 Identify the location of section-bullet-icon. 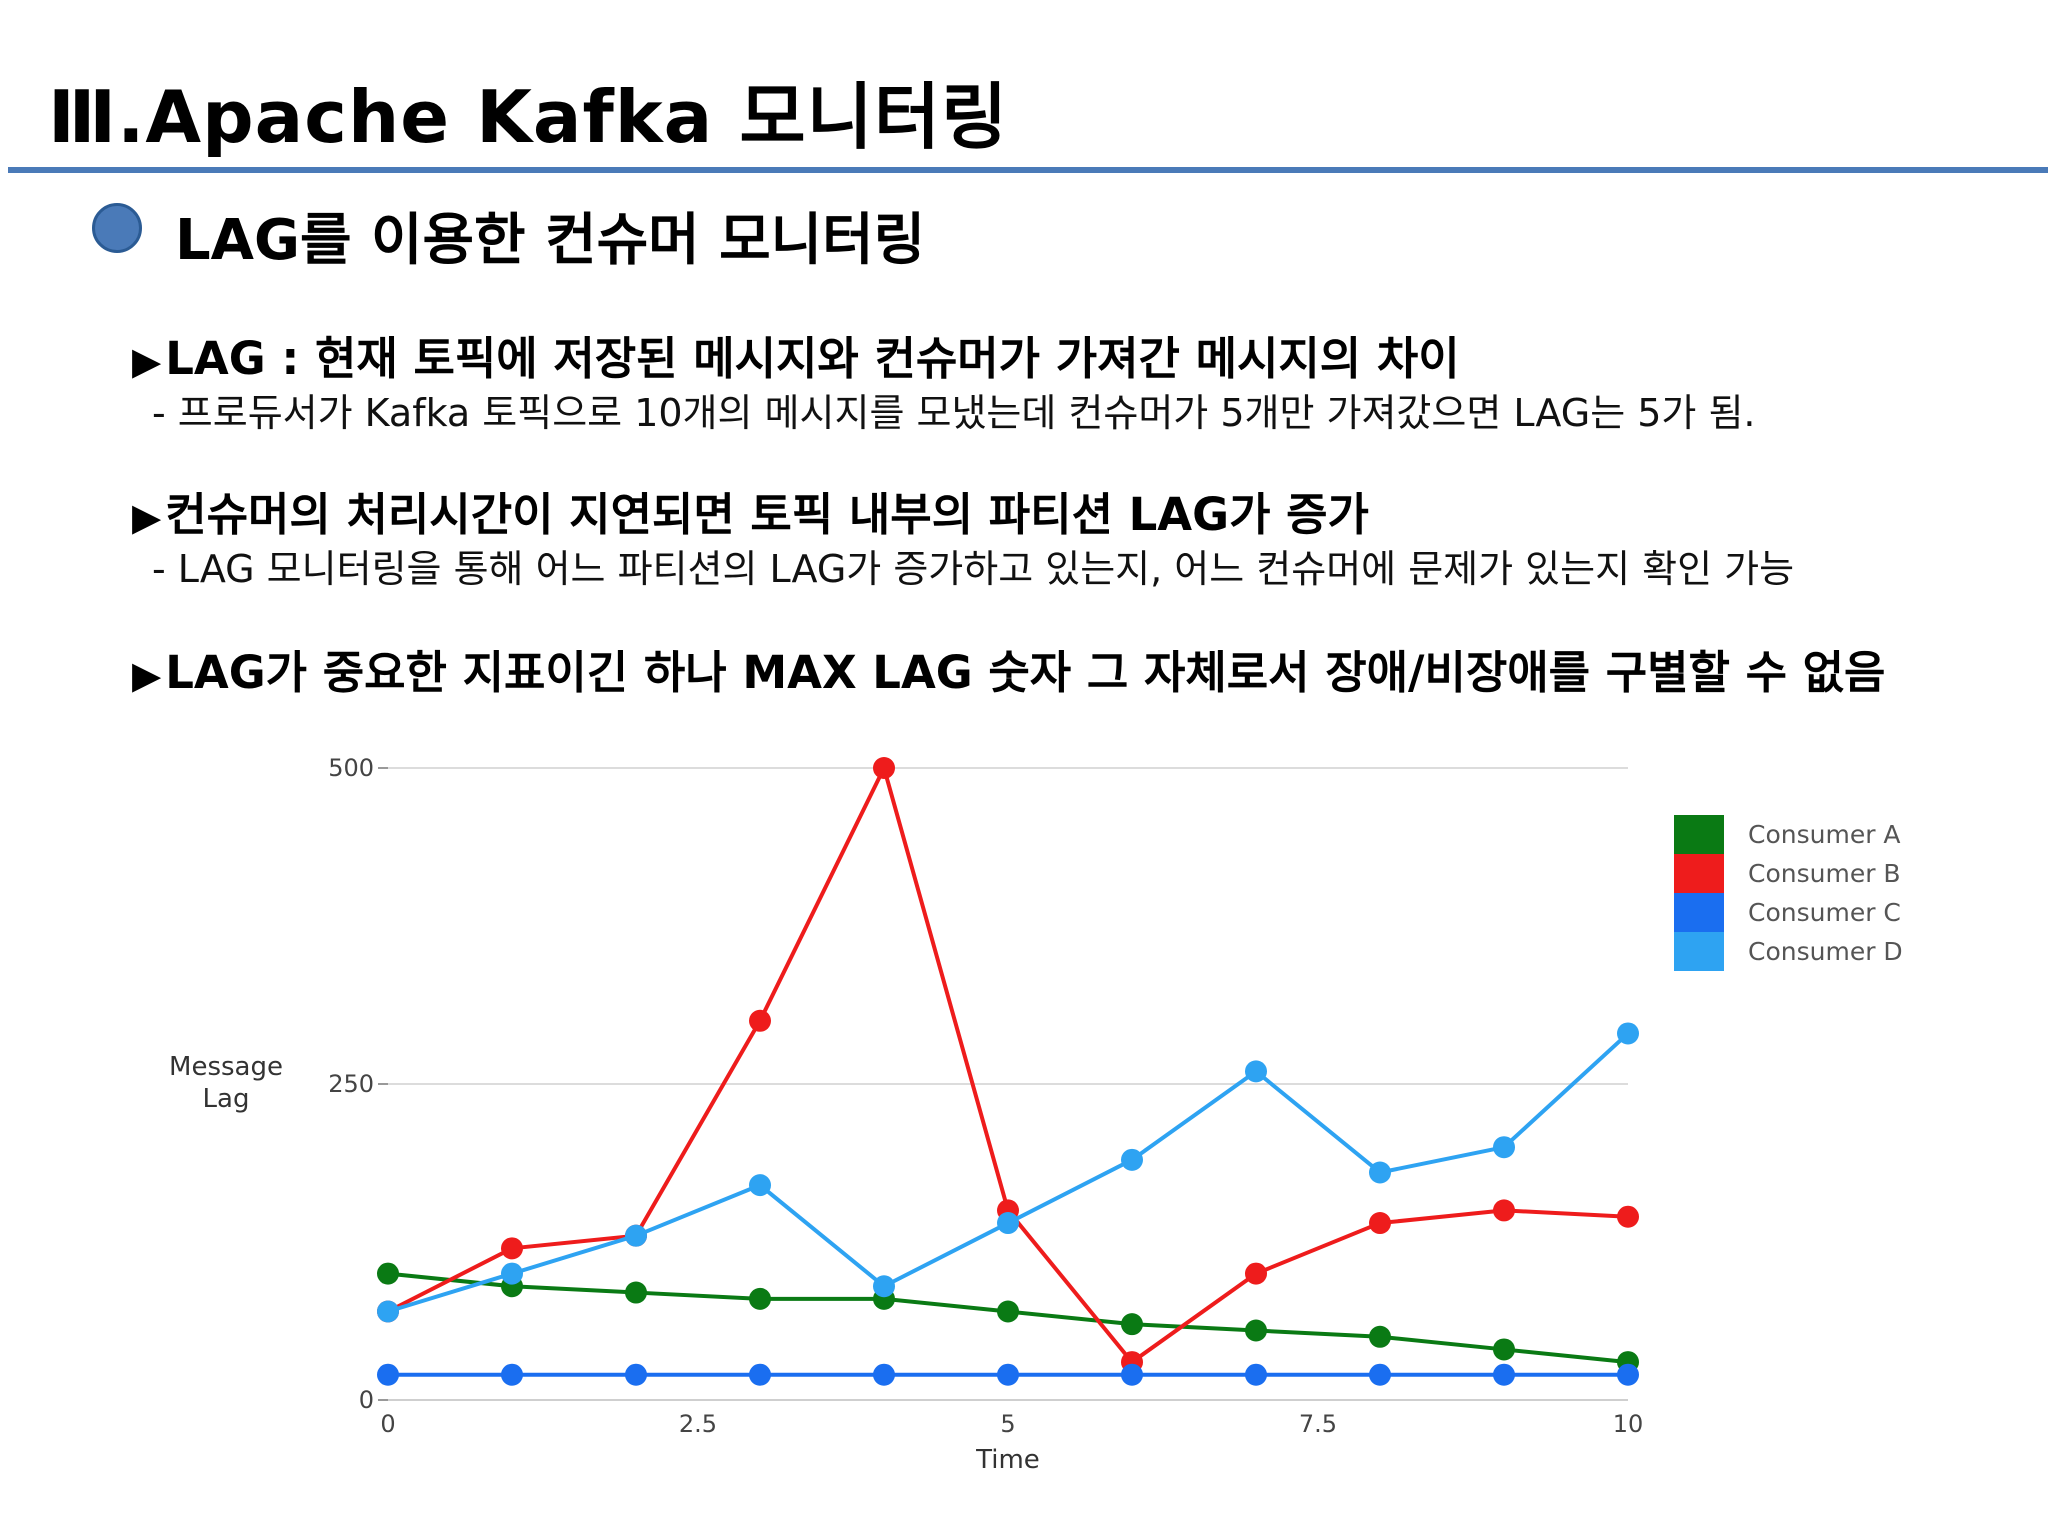
(117, 228).